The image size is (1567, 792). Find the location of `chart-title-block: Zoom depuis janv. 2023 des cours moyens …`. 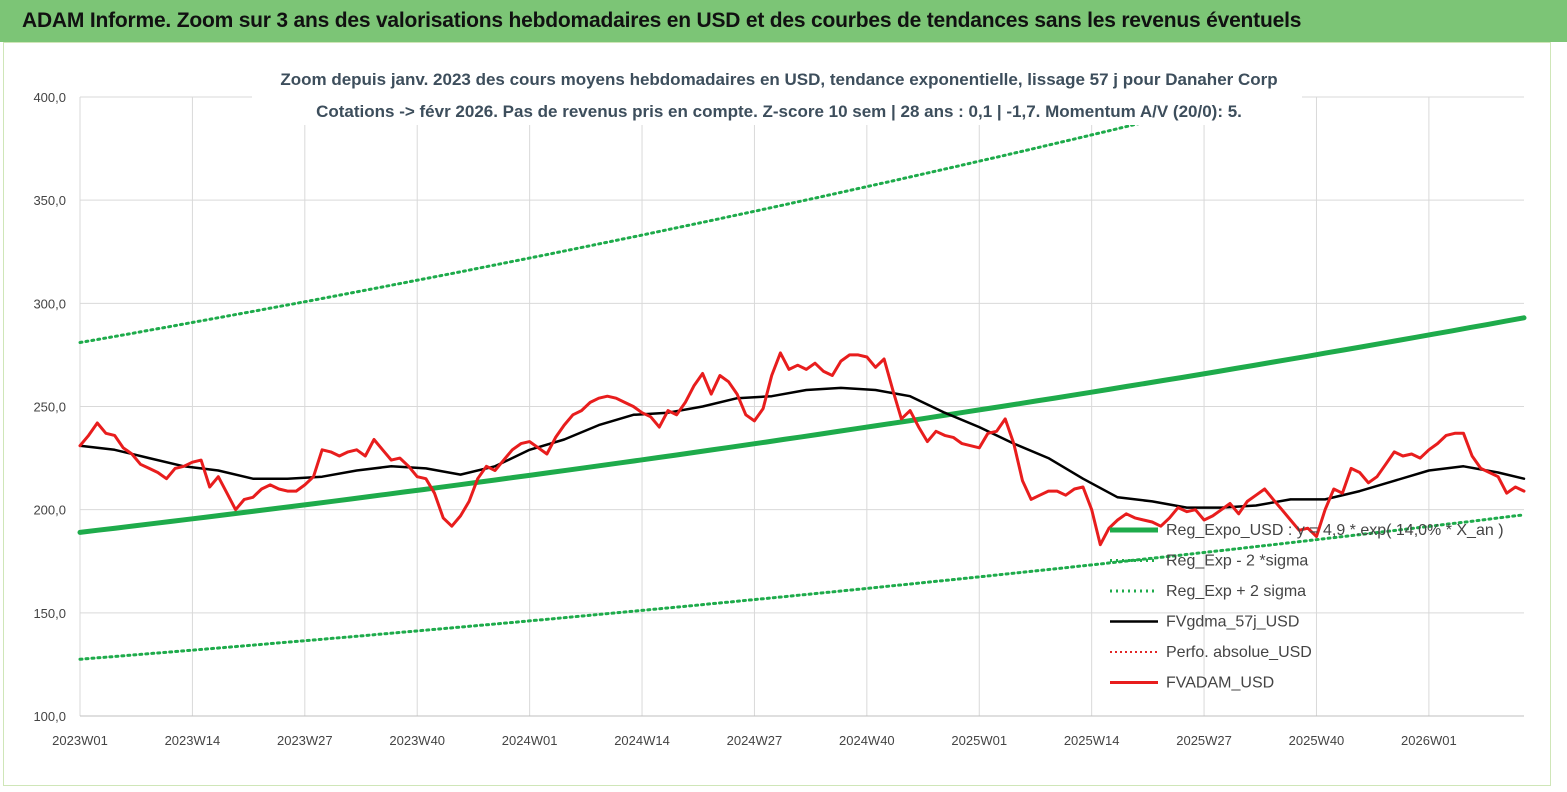

chart-title-block: Zoom depuis janv. 2023 des cours moyens … is located at coordinates (777, 94).